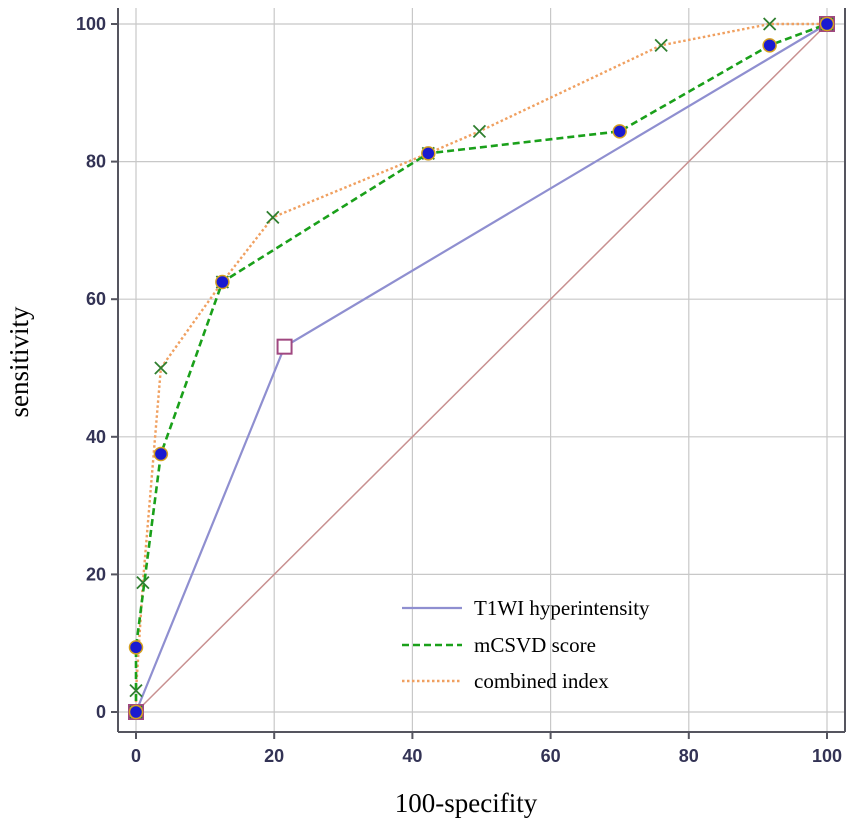 Image resolution: width=851 pixels, height=826 pixels. I want to click on x-tick-label-4: 80, so click(689, 756).